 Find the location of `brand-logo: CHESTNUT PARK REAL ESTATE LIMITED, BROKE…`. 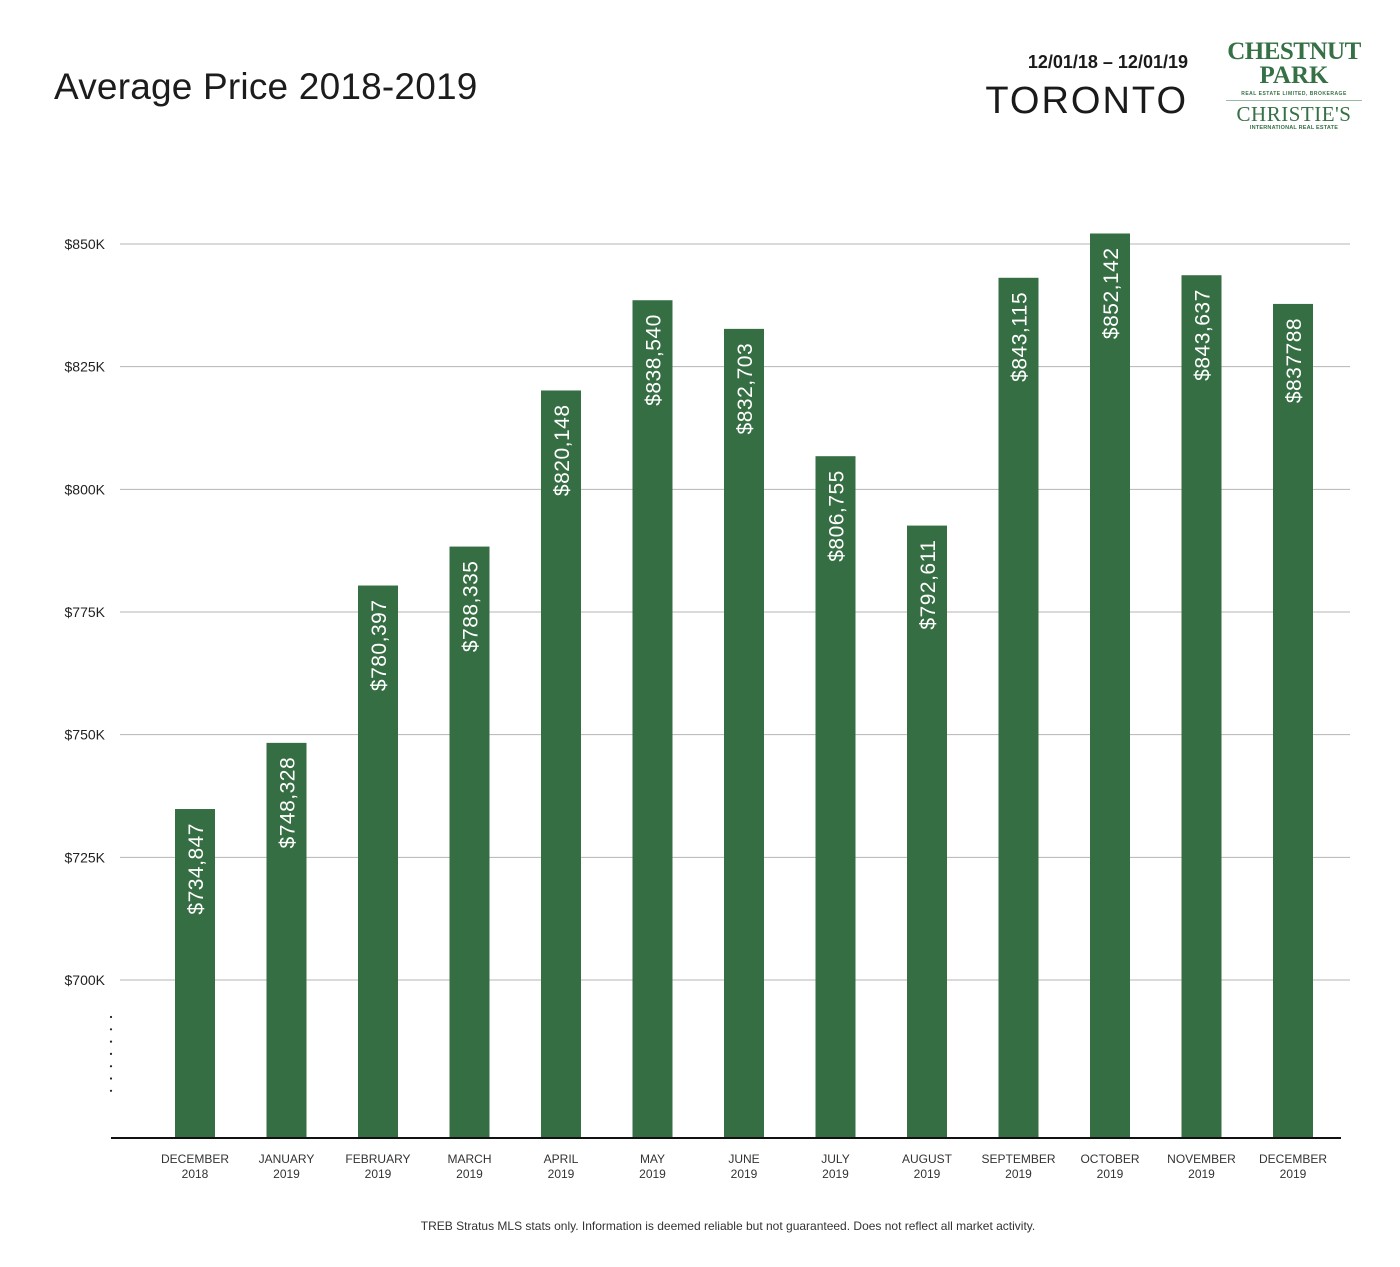

brand-logo: CHESTNUT PARK REAL ESTATE LIMITED, BROKE… is located at coordinates (1294, 84).